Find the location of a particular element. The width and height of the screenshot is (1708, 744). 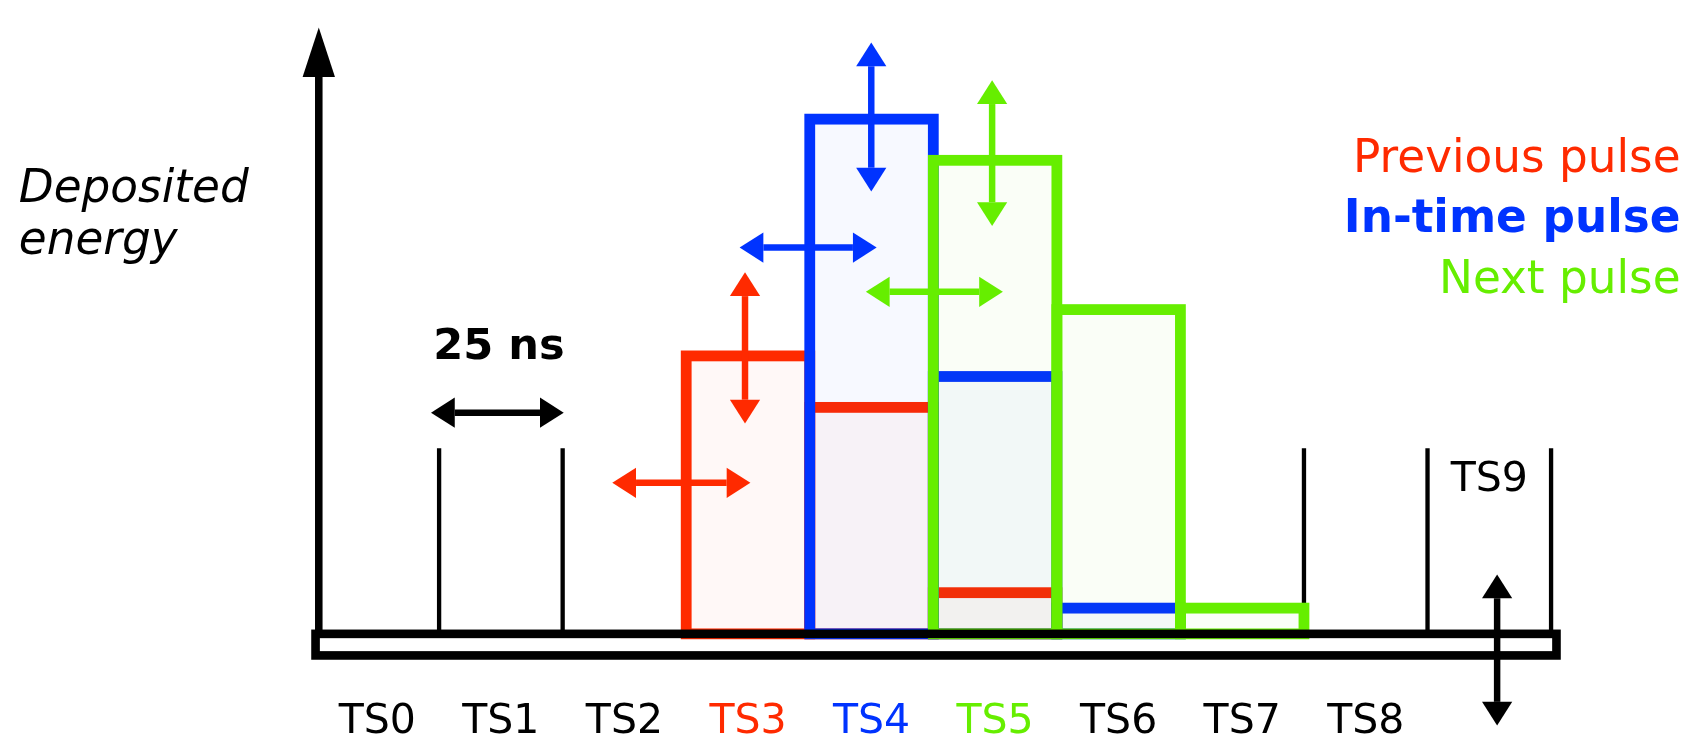

x-tick-label: TS2 is located at coordinates (624, 719).